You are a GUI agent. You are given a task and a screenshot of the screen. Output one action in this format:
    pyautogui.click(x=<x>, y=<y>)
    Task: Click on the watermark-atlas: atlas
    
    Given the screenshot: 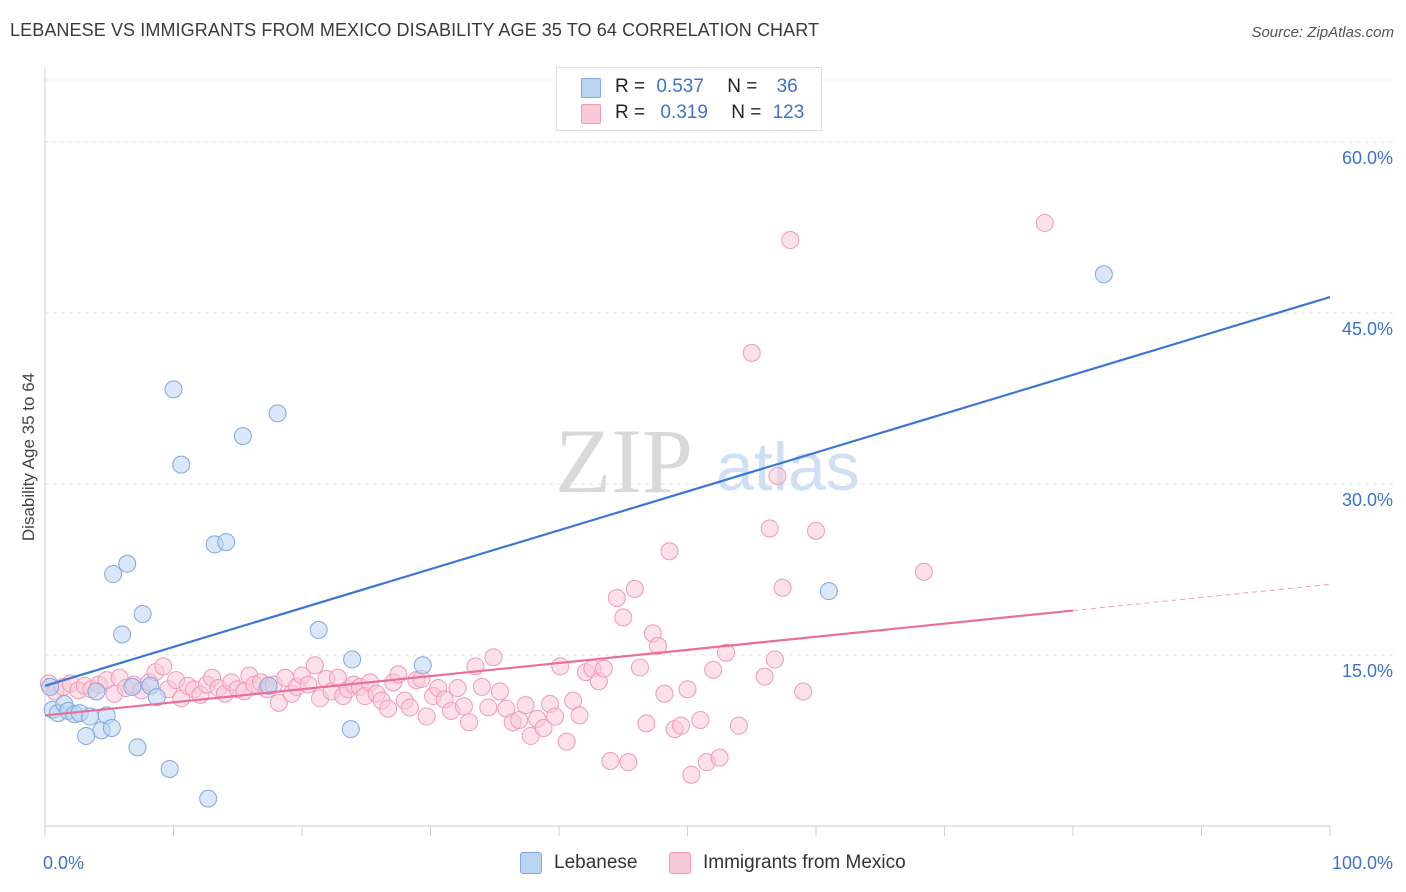 What is the action you would take?
    pyautogui.click(x=788, y=467)
    